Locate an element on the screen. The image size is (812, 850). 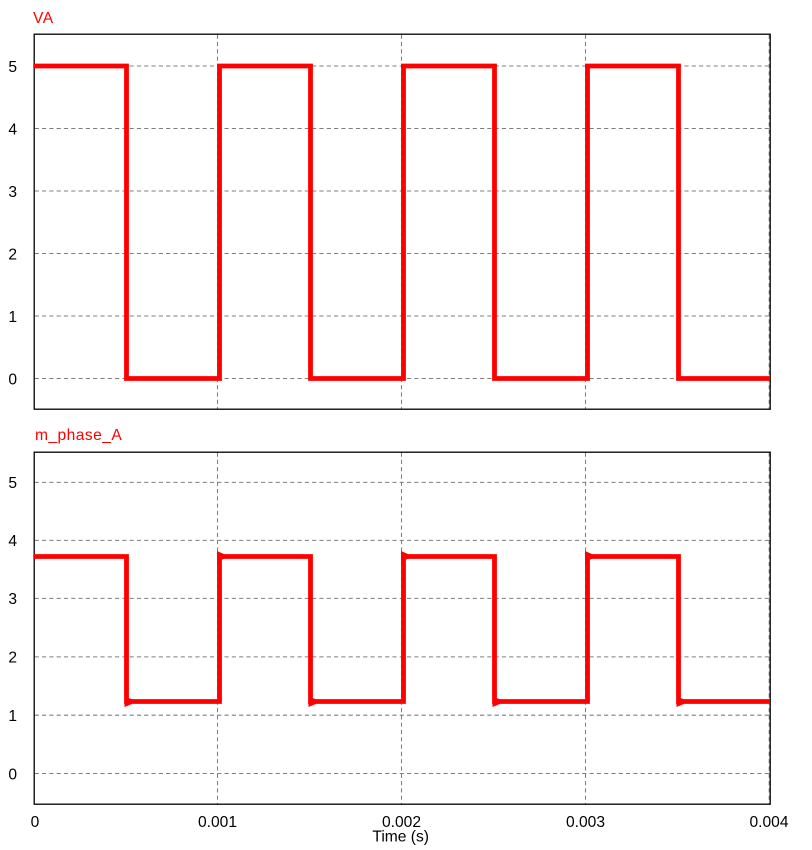
svg-text: m_phase_A is located at coordinates (78, 435).